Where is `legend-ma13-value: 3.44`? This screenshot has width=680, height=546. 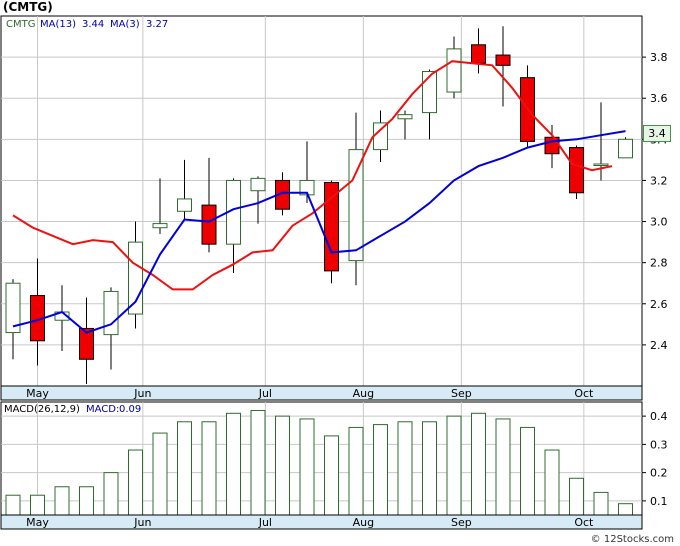 legend-ma13-value: 3.44 is located at coordinates (93, 24).